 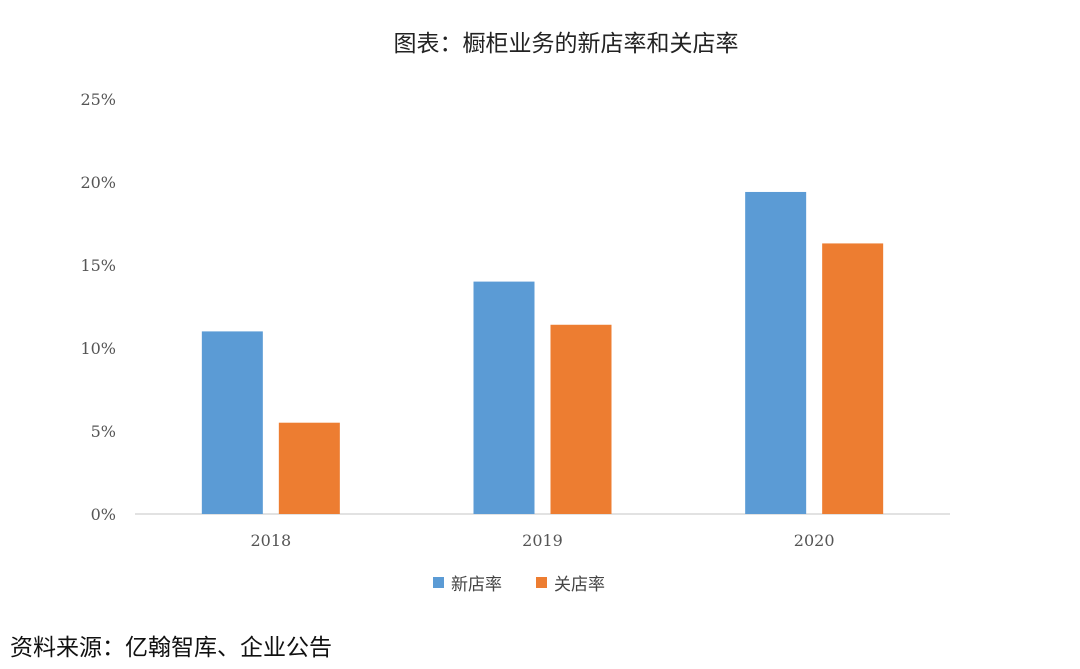 What do you see at coordinates (814, 540) in the screenshot?
I see `x-tick-label: 2020` at bounding box center [814, 540].